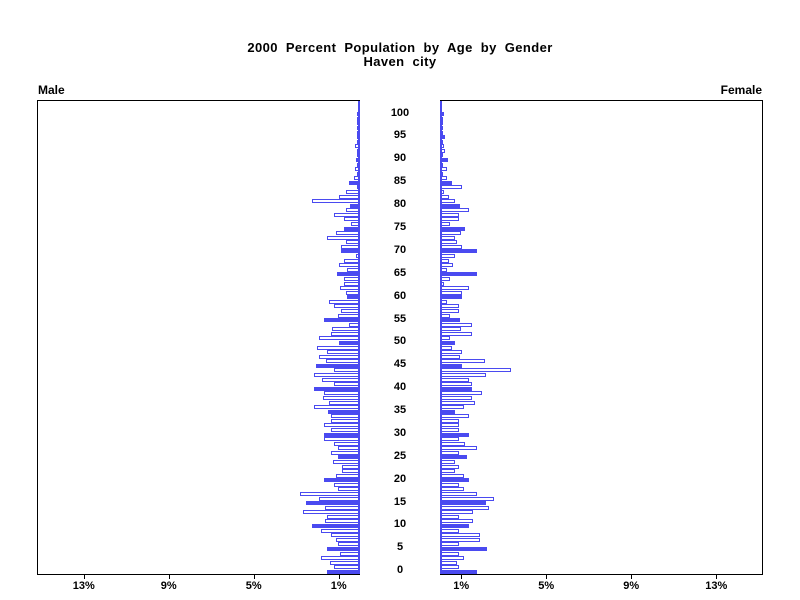  What do you see at coordinates (400, 47) in the screenshot?
I see `chart-title-line1: 2000 Percent Population by Age by Gender` at bounding box center [400, 47].